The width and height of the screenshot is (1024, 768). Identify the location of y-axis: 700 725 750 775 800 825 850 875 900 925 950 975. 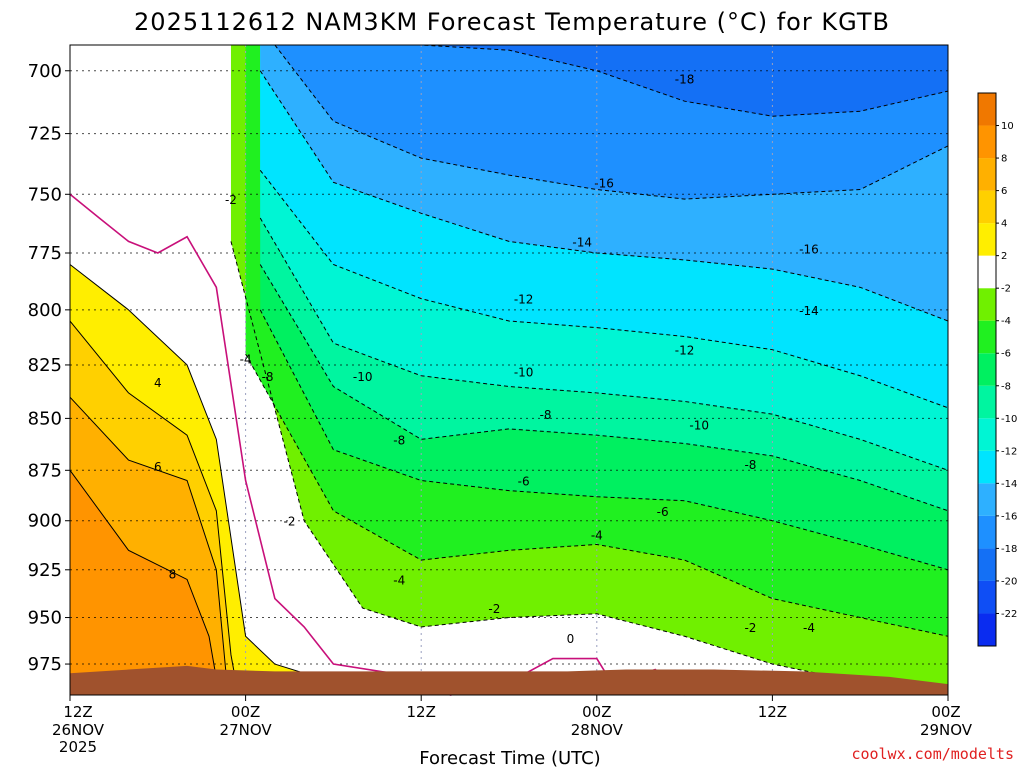
(49, 368).